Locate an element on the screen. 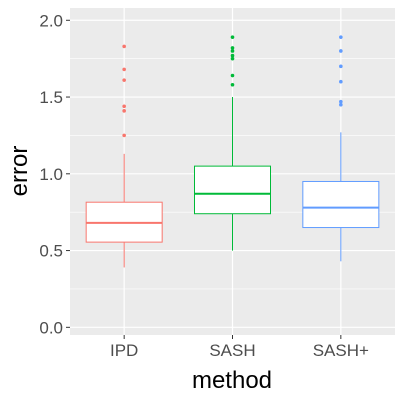 This screenshot has width=400, height=400. y-tick-label: 2.0 is located at coordinates (51, 20).